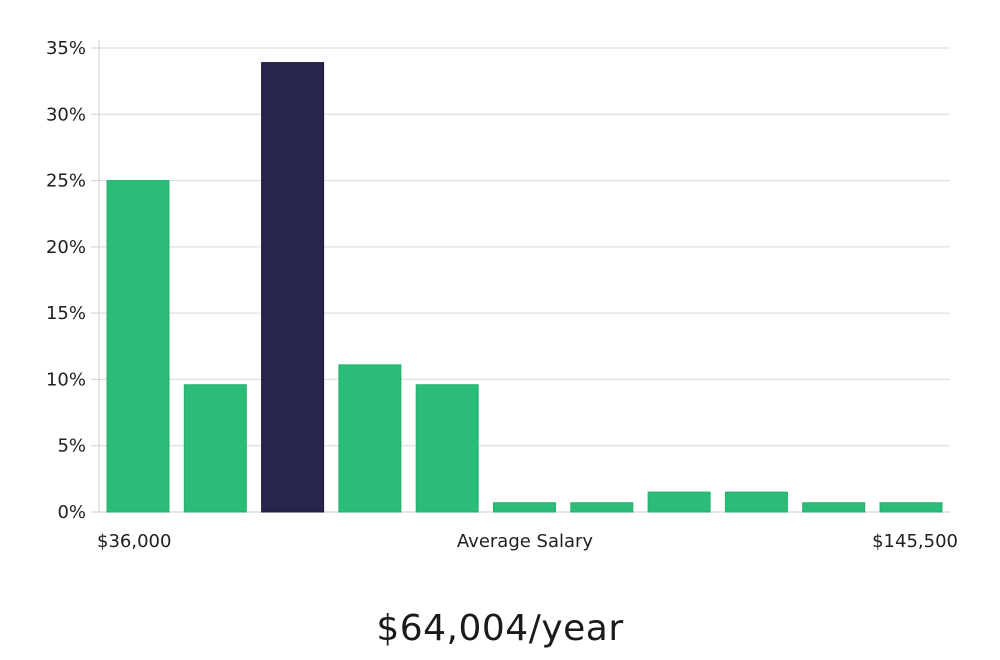 The height and width of the screenshot is (660, 1000). Describe the element at coordinates (66, 181) in the screenshot. I see `y-tick-label: 25%` at that location.